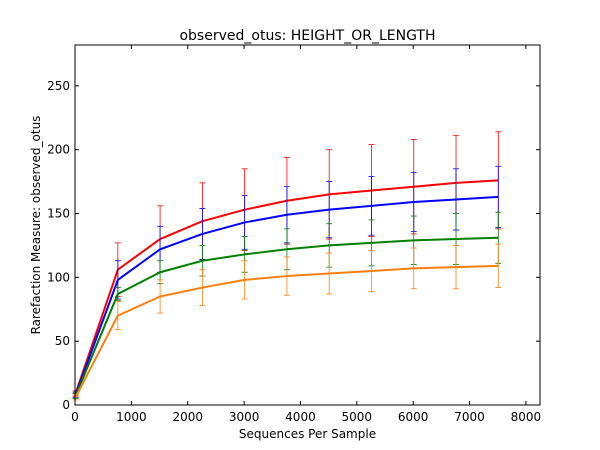 This screenshot has height=450, width=600. Describe the element at coordinates (58, 277) in the screenshot. I see `y-tick-label: 100` at that location.